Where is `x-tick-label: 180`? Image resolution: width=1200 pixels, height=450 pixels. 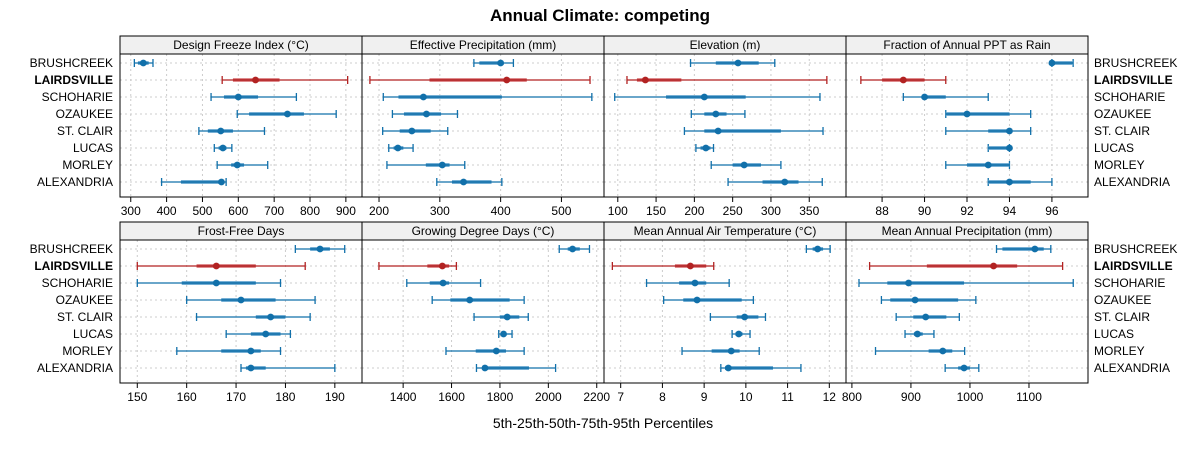
x-tick-label: 180 is located at coordinates (285, 397).